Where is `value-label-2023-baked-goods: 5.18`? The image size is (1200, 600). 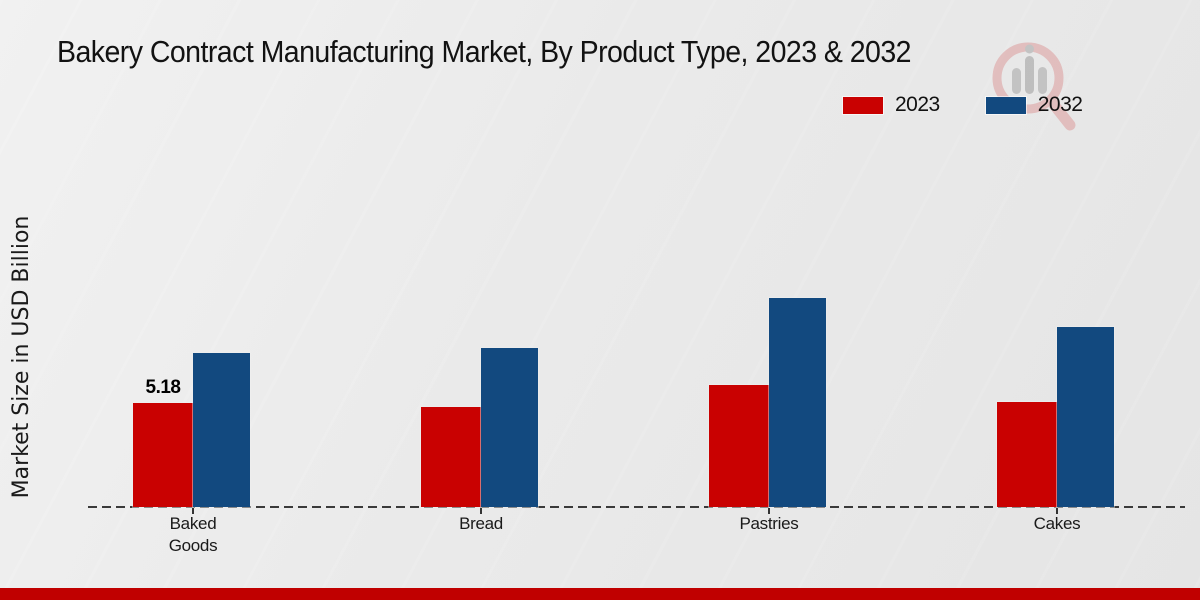
value-label-2023-baked-goods: 5.18 is located at coordinates (163, 387).